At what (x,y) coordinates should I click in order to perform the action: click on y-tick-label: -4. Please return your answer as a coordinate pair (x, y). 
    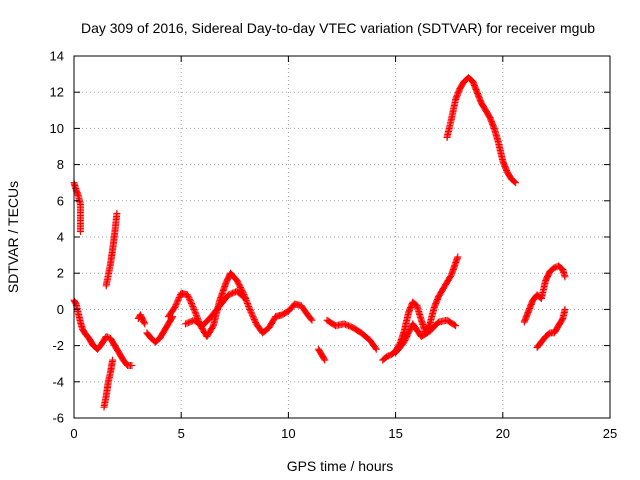
    Looking at the image, I should click on (58, 381).